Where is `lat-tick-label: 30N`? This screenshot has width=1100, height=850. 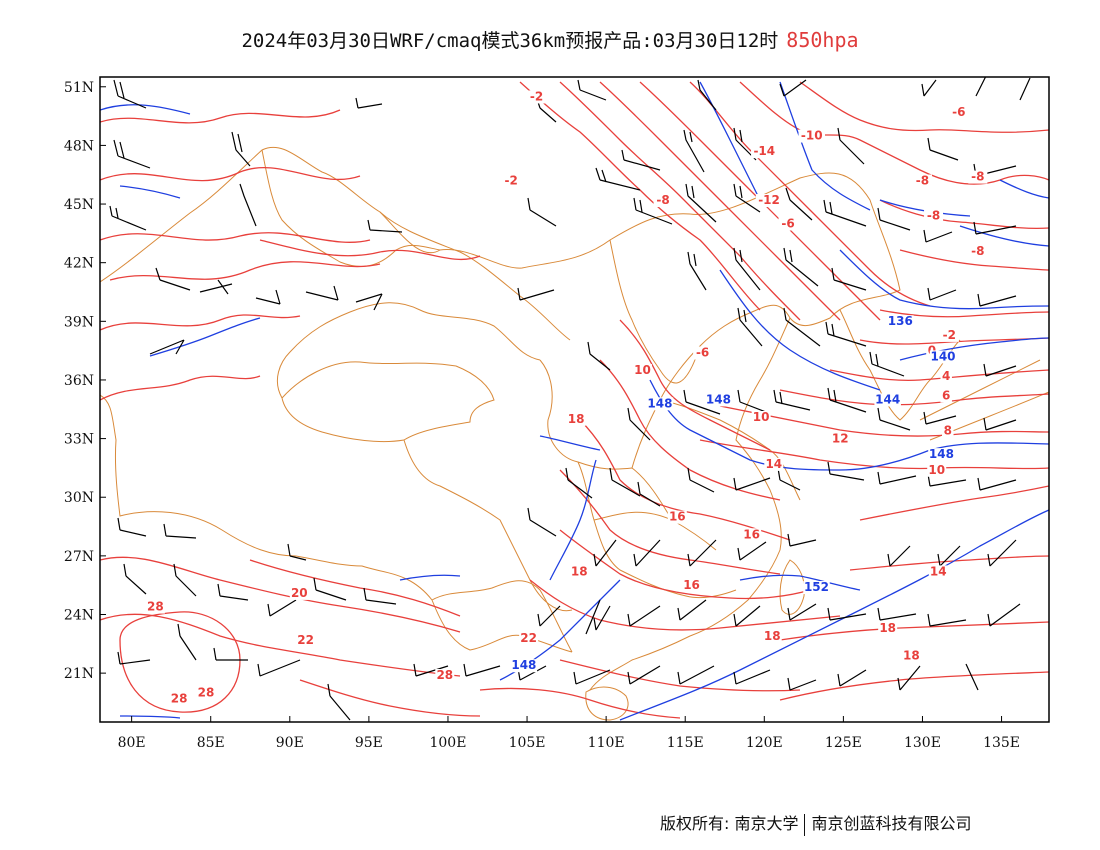 lat-tick-label: 30N is located at coordinates (79, 498).